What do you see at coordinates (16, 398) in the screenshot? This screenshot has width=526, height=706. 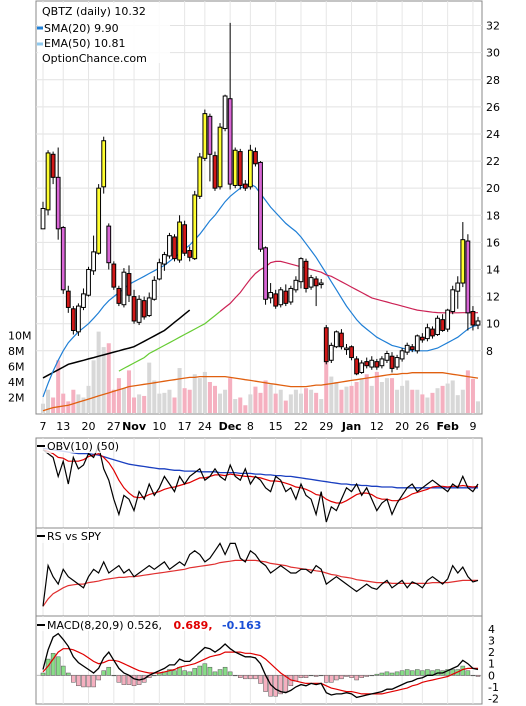 I see `volume-tick: 2M` at bounding box center [16, 398].